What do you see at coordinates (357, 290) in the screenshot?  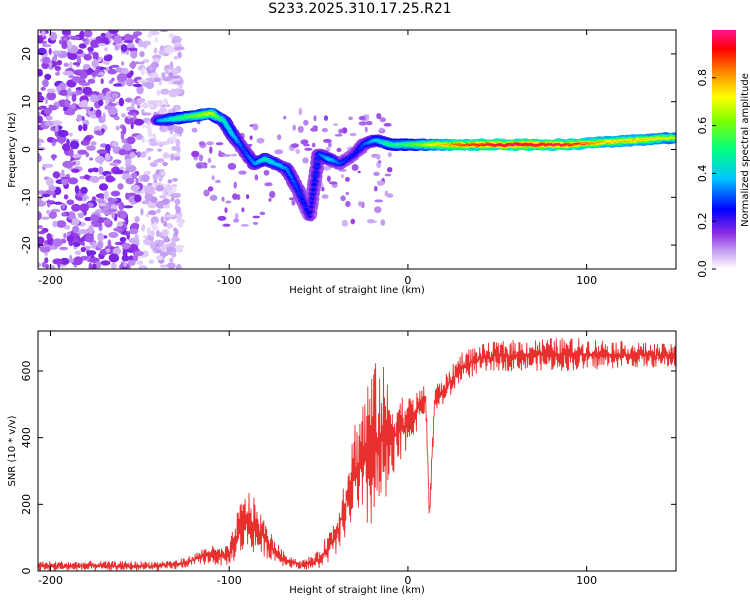 I see `spectrogram-x-label: Height of straight line (km)` at bounding box center [357, 290].